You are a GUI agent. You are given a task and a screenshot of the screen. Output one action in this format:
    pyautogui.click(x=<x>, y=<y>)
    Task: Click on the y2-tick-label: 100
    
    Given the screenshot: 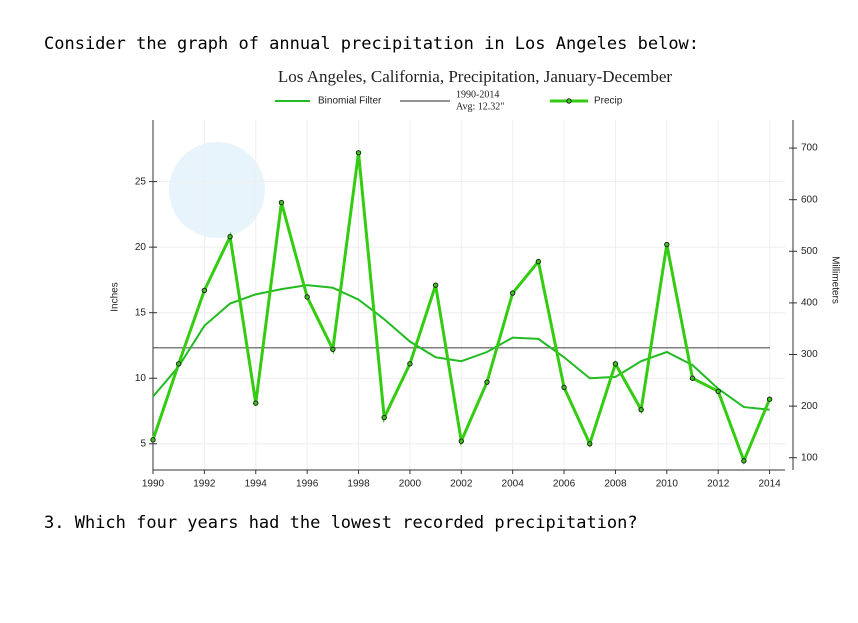 What is the action you would take?
    pyautogui.click(x=809, y=457)
    